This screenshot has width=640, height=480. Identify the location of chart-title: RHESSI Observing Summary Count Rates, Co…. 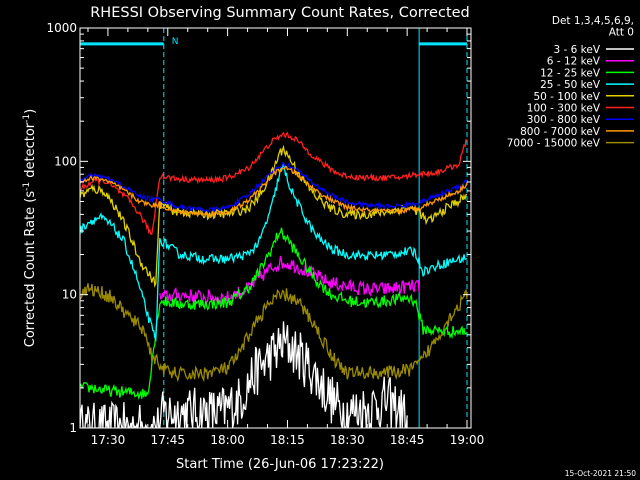
(280, 13).